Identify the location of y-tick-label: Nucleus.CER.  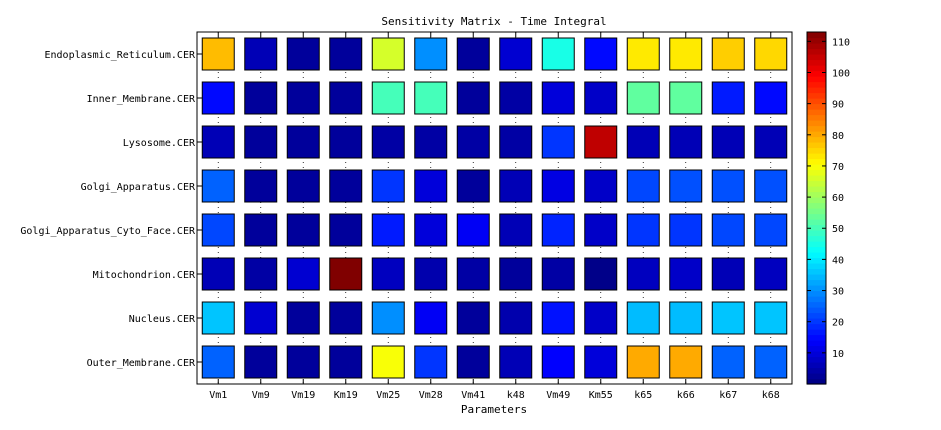
(162, 319).